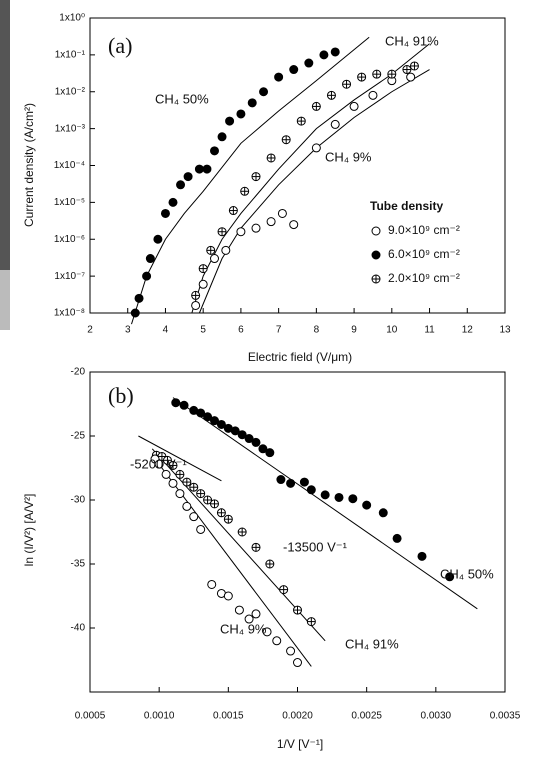 The image size is (539, 765). Describe the element at coordinates (78, 436) in the screenshot. I see `y-tick-label: -25` at that location.